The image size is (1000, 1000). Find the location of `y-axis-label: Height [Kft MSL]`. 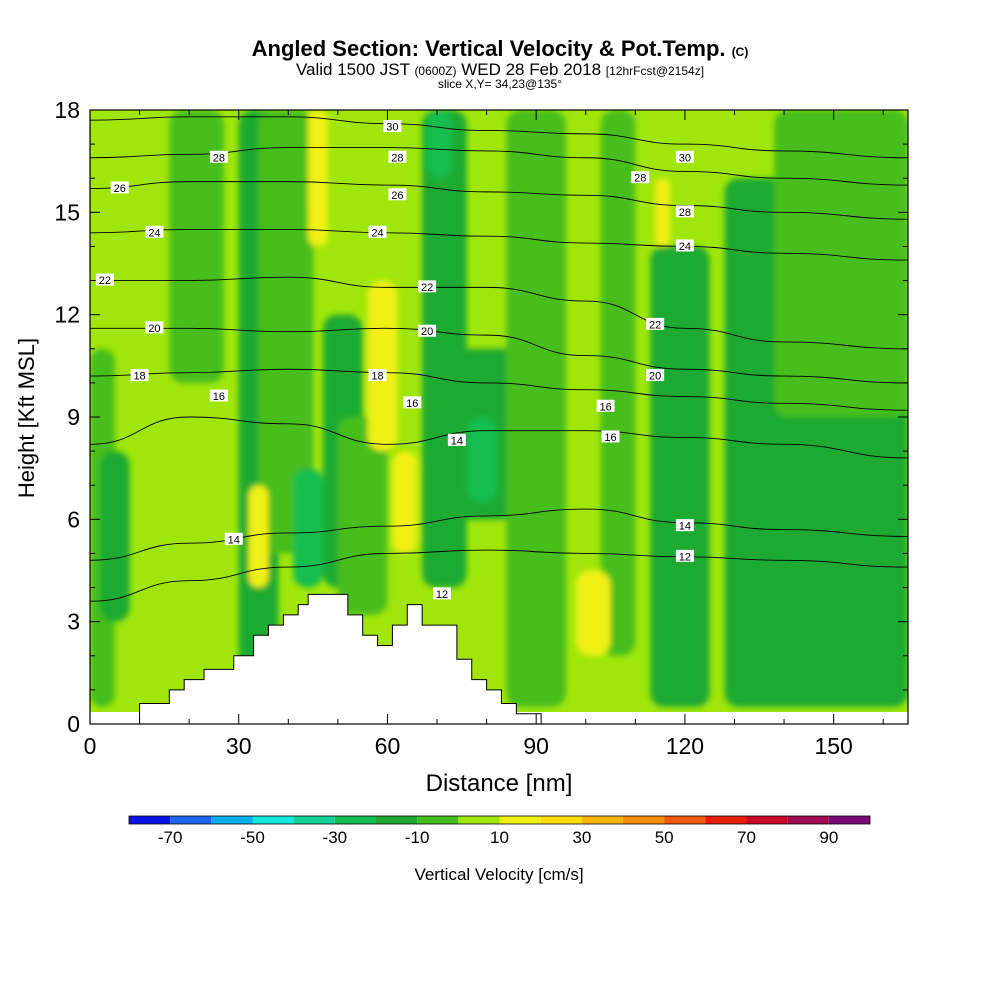

y-axis-label: Height [Kft MSL] is located at coordinates (26, 418).